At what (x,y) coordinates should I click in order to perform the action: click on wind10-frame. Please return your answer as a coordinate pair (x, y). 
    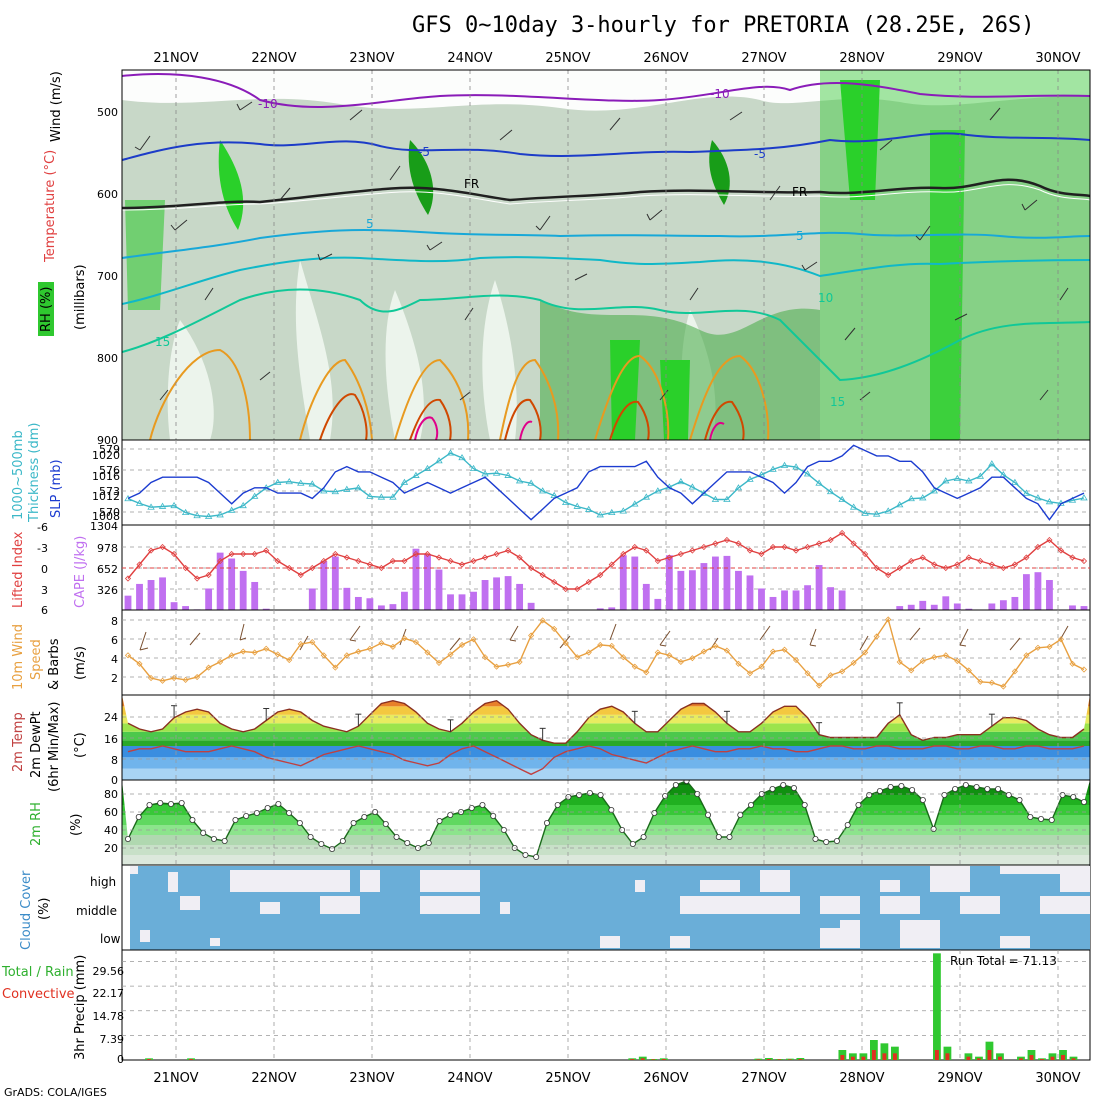
    Looking at the image, I should click on (606, 652).